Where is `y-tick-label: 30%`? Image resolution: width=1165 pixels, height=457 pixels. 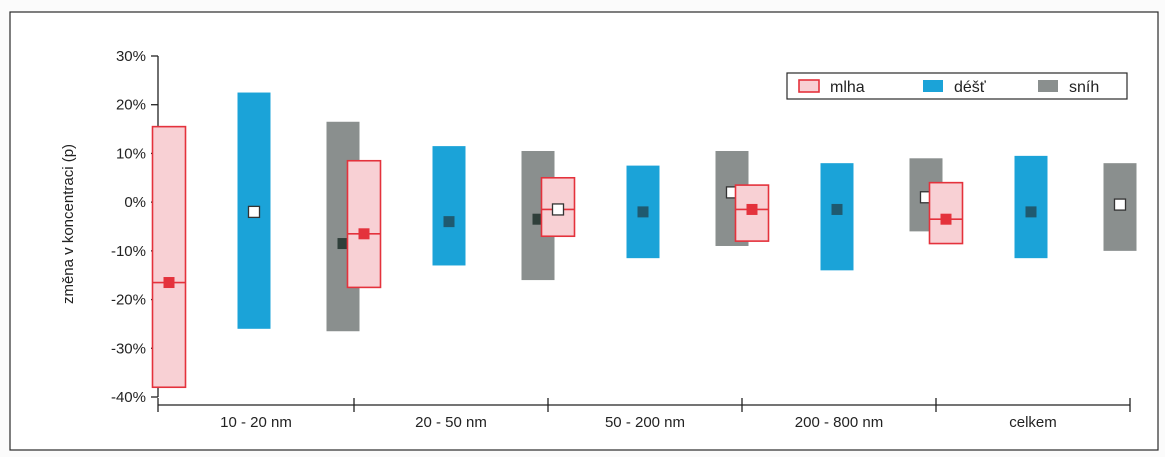
y-tick-label: 30% is located at coordinates (131, 56).